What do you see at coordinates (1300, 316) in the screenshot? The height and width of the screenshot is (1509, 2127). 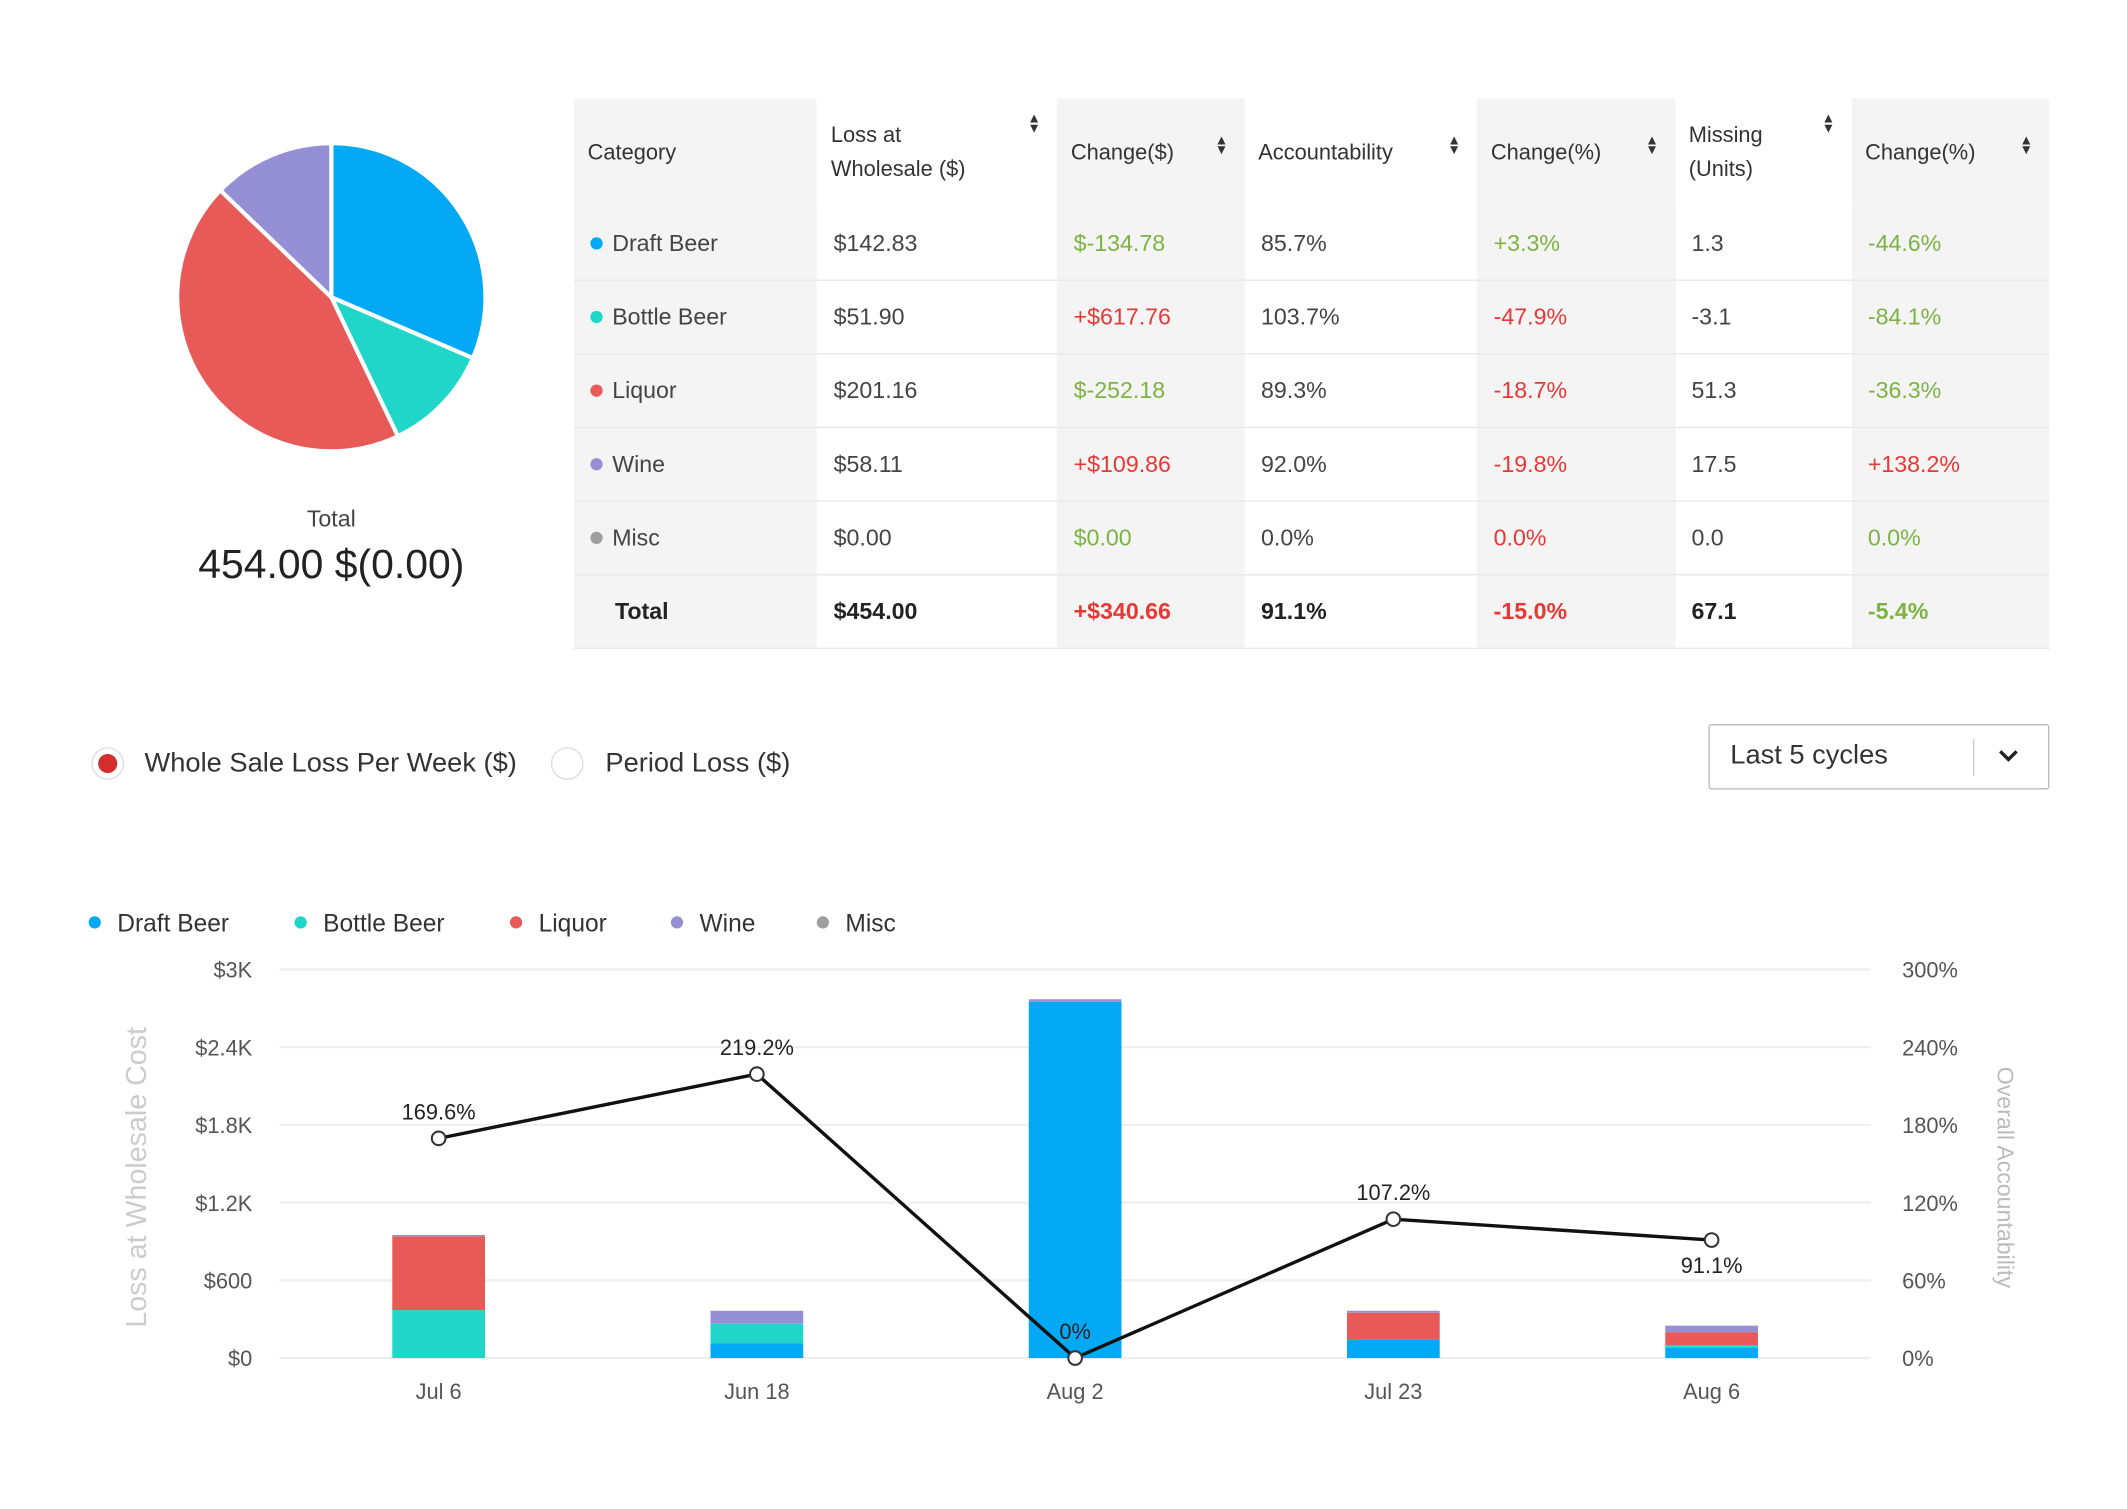 I see `cell-text: 103.7%` at bounding box center [1300, 316].